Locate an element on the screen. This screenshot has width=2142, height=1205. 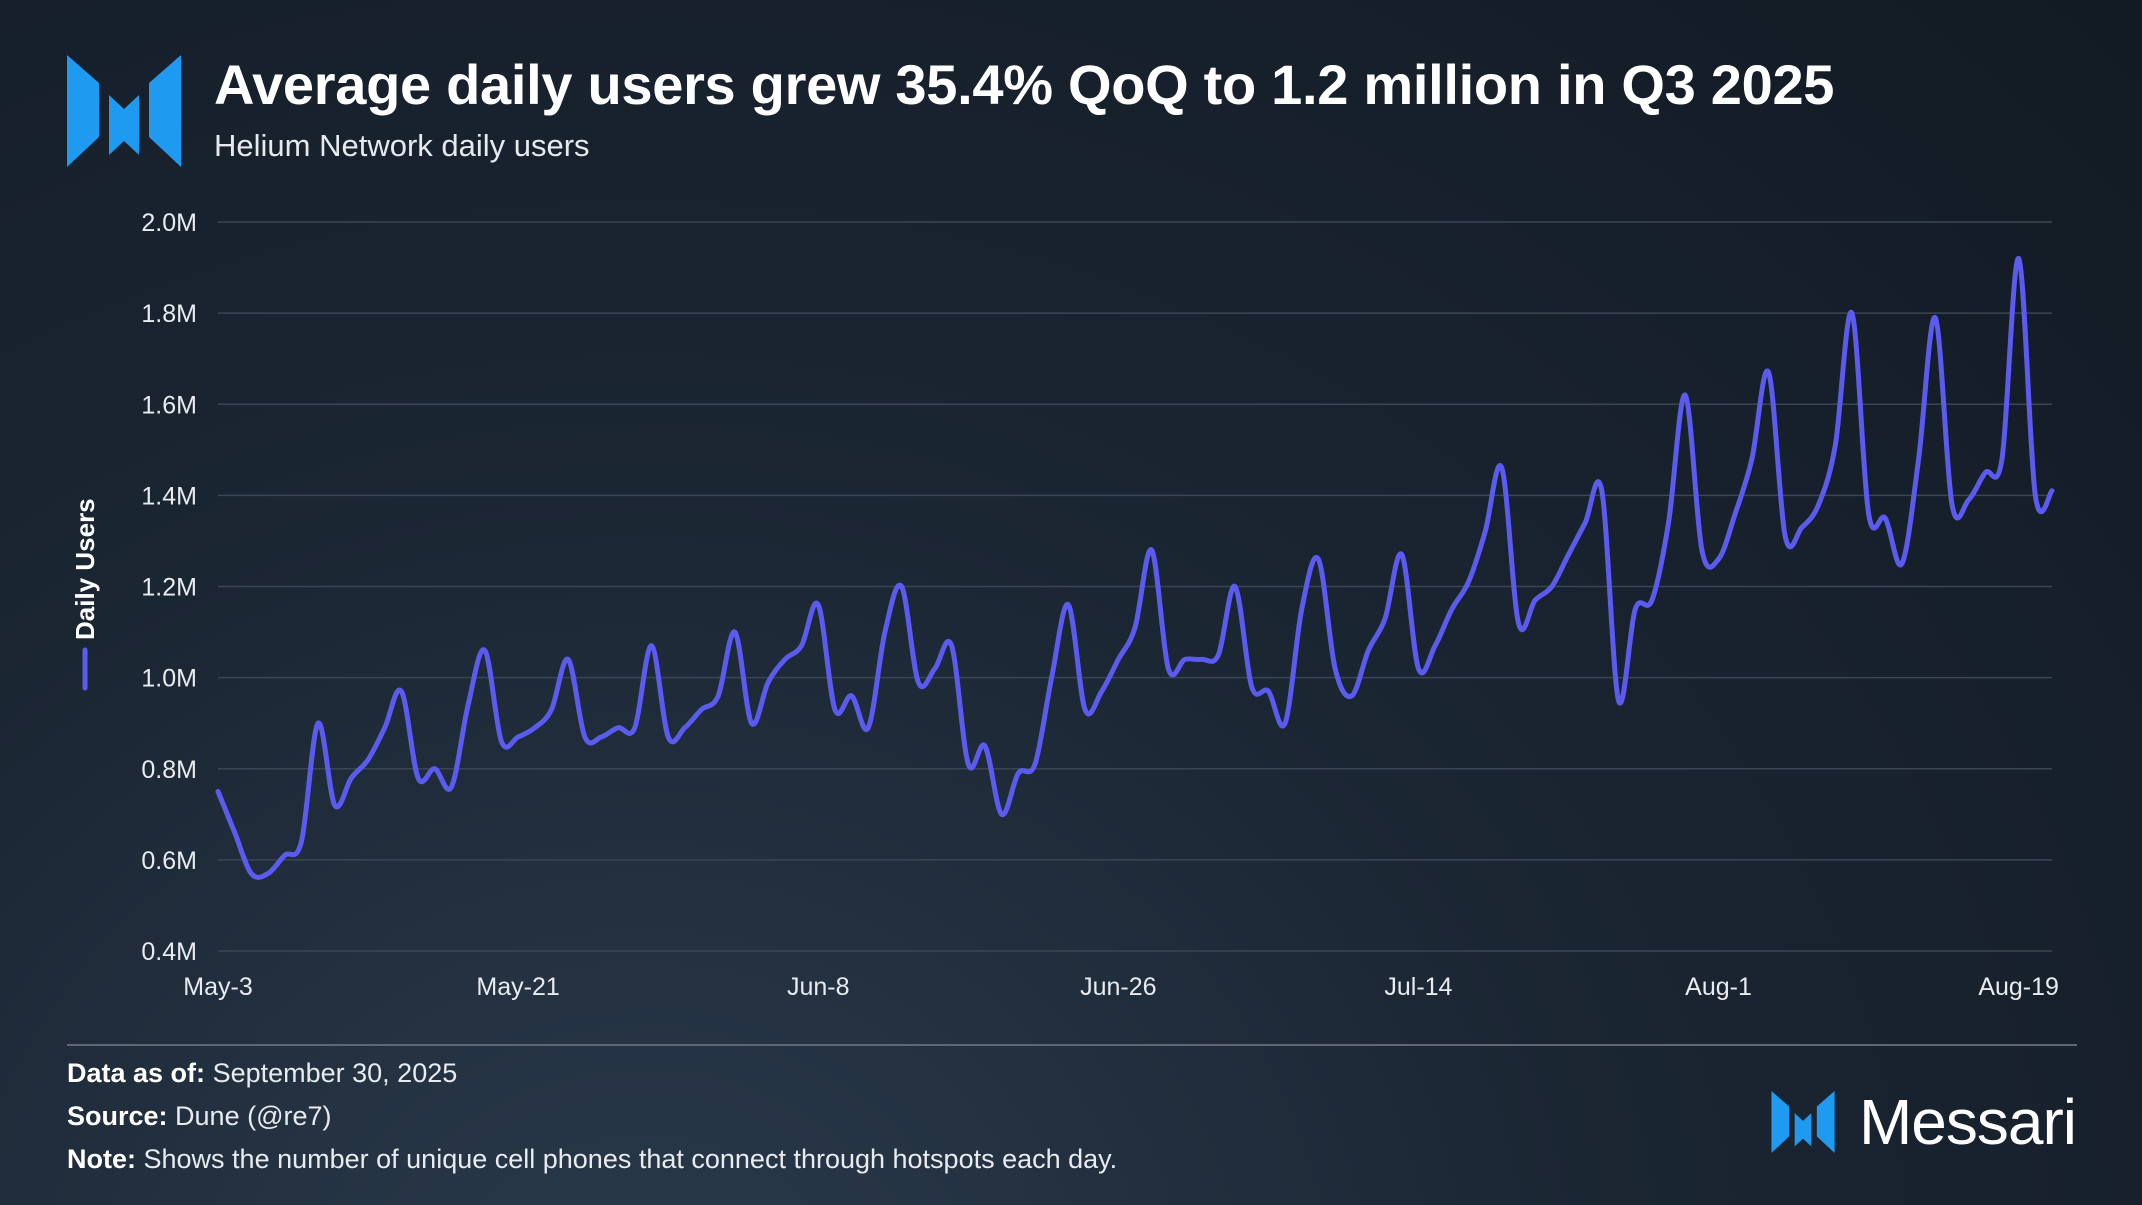
x-tick-label: Jun-26 is located at coordinates (1118, 987).